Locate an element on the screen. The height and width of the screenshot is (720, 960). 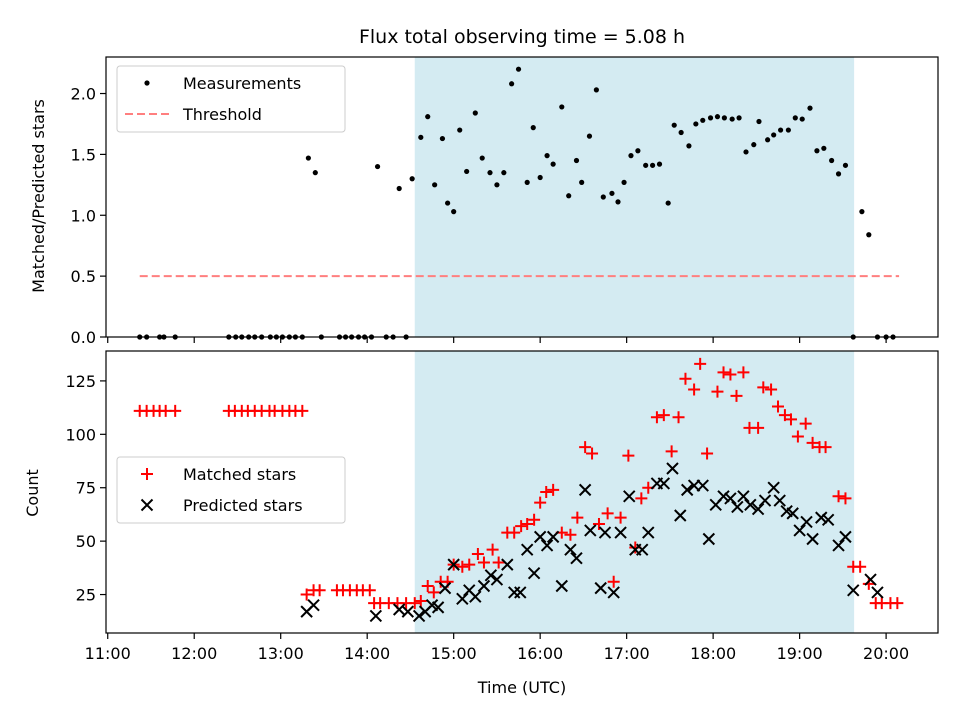
x-tick-label: 19:00 is located at coordinates (800, 653).